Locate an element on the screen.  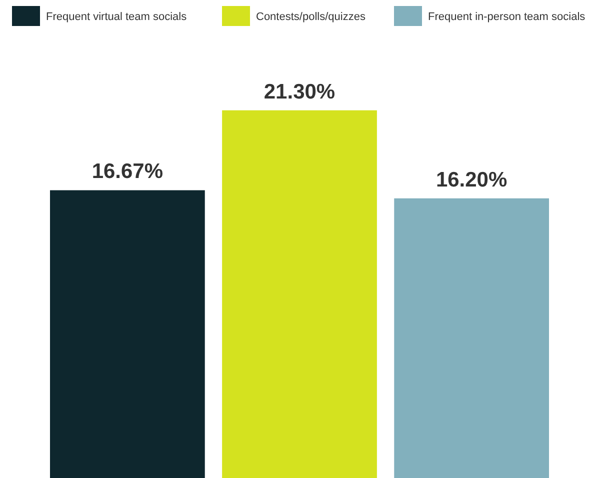
legend-label: Contests/polls/quizzes is located at coordinates (311, 17).